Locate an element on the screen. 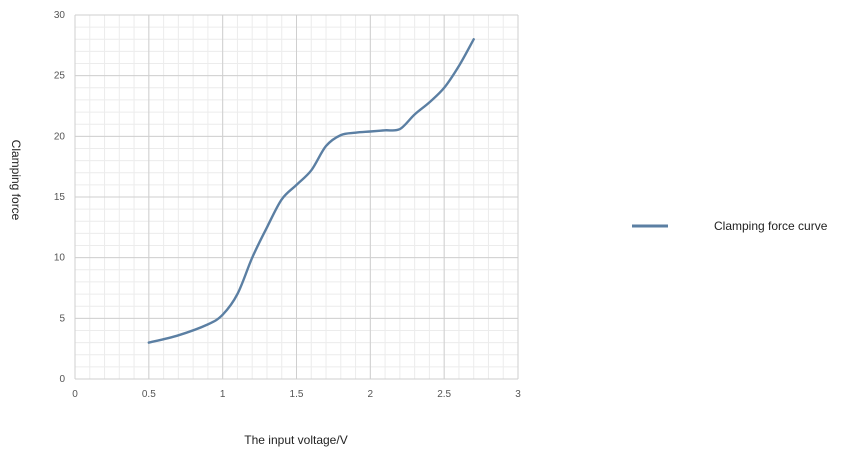 The height and width of the screenshot is (457, 863). x-tick-label: 1 is located at coordinates (223, 394).